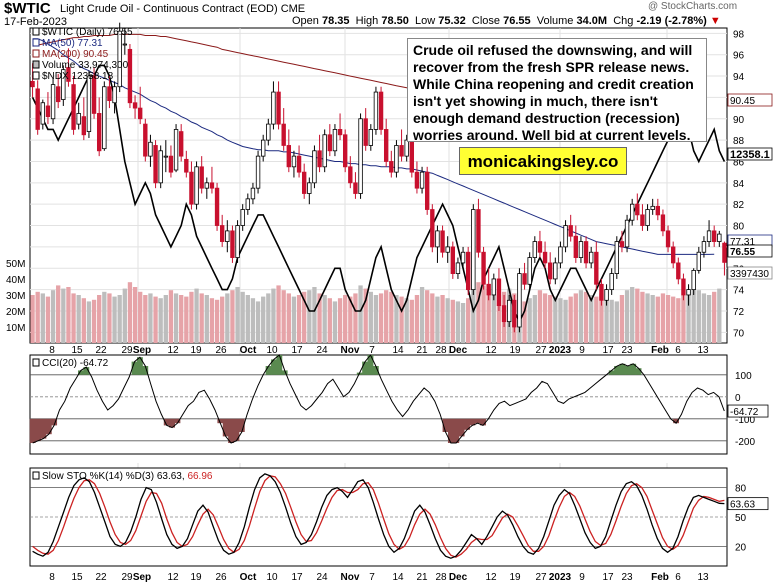  I want to click on x-tick-label: 13, so click(703, 577).